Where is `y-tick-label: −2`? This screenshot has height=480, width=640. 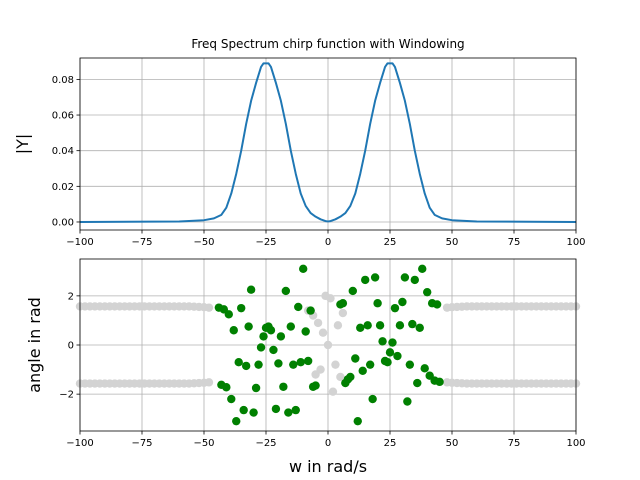
y-tick-label: −2 is located at coordinates (66, 395).